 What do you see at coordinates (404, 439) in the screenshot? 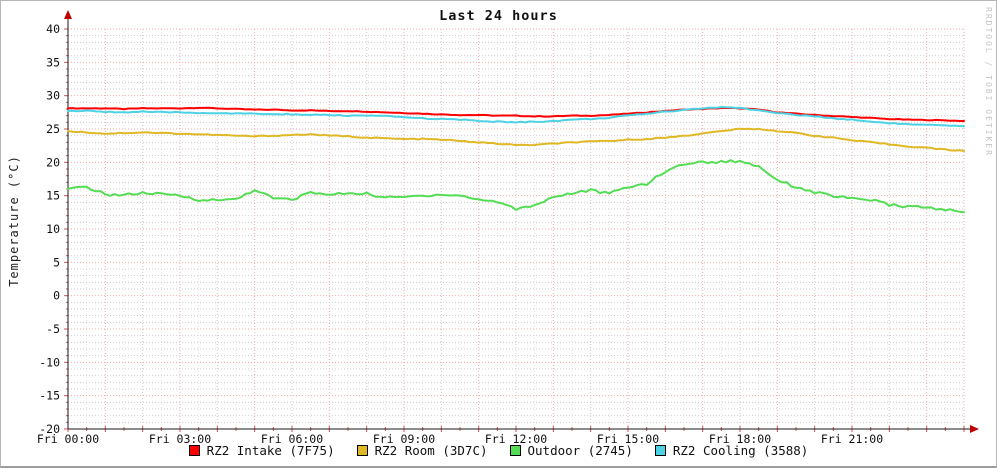
I see `x-tick-label: Fri 09:00` at bounding box center [404, 439].